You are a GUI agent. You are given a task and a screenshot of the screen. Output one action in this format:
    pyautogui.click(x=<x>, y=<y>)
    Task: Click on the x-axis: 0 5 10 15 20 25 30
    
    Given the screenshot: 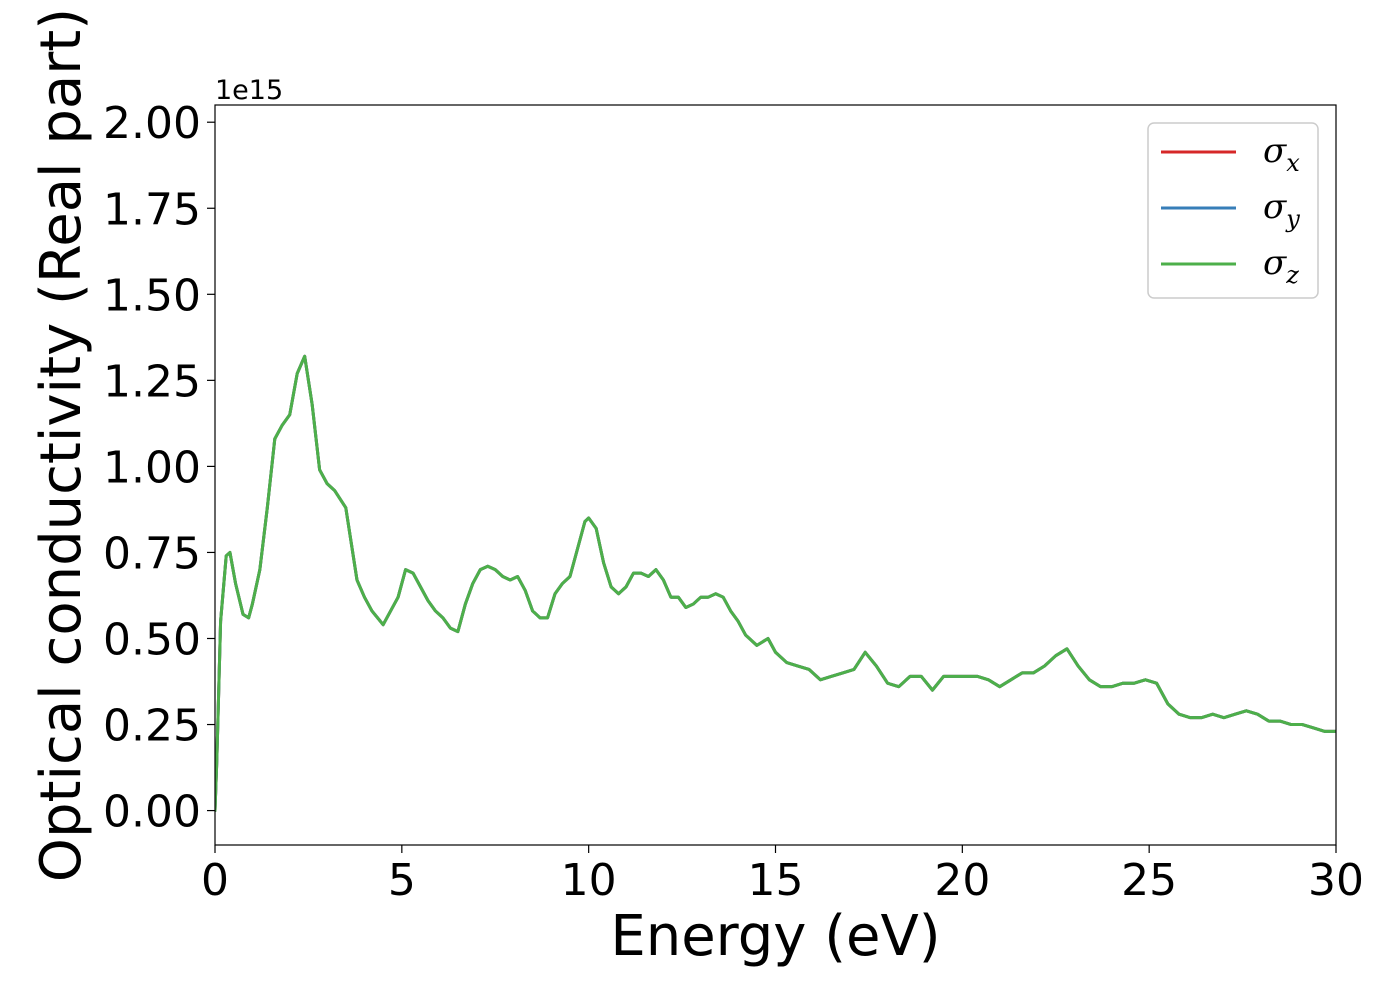 What is the action you would take?
    pyautogui.click(x=782, y=875)
    